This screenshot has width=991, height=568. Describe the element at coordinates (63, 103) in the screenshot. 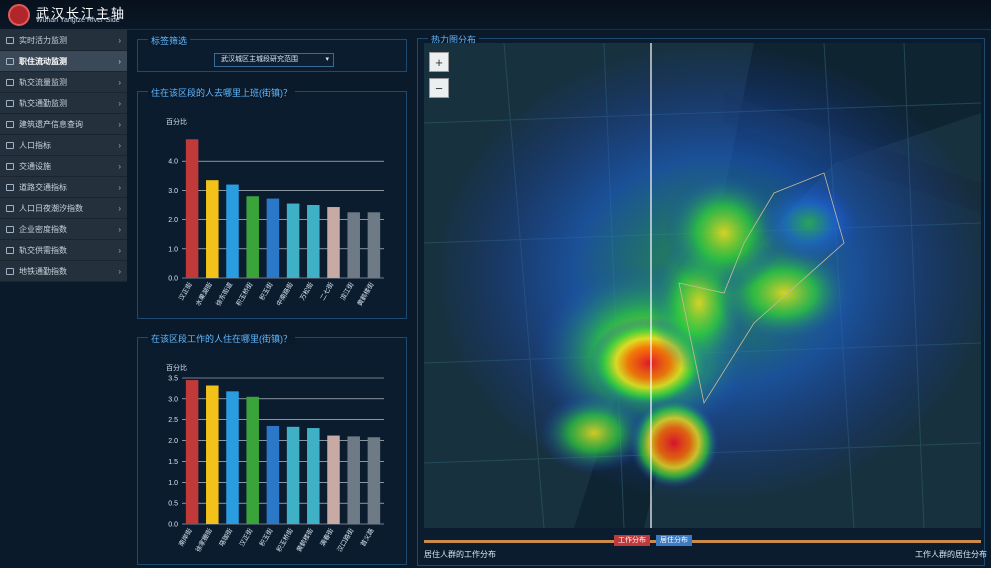

I see `sidebar-item: 轨交通勤监测 ›` at that location.